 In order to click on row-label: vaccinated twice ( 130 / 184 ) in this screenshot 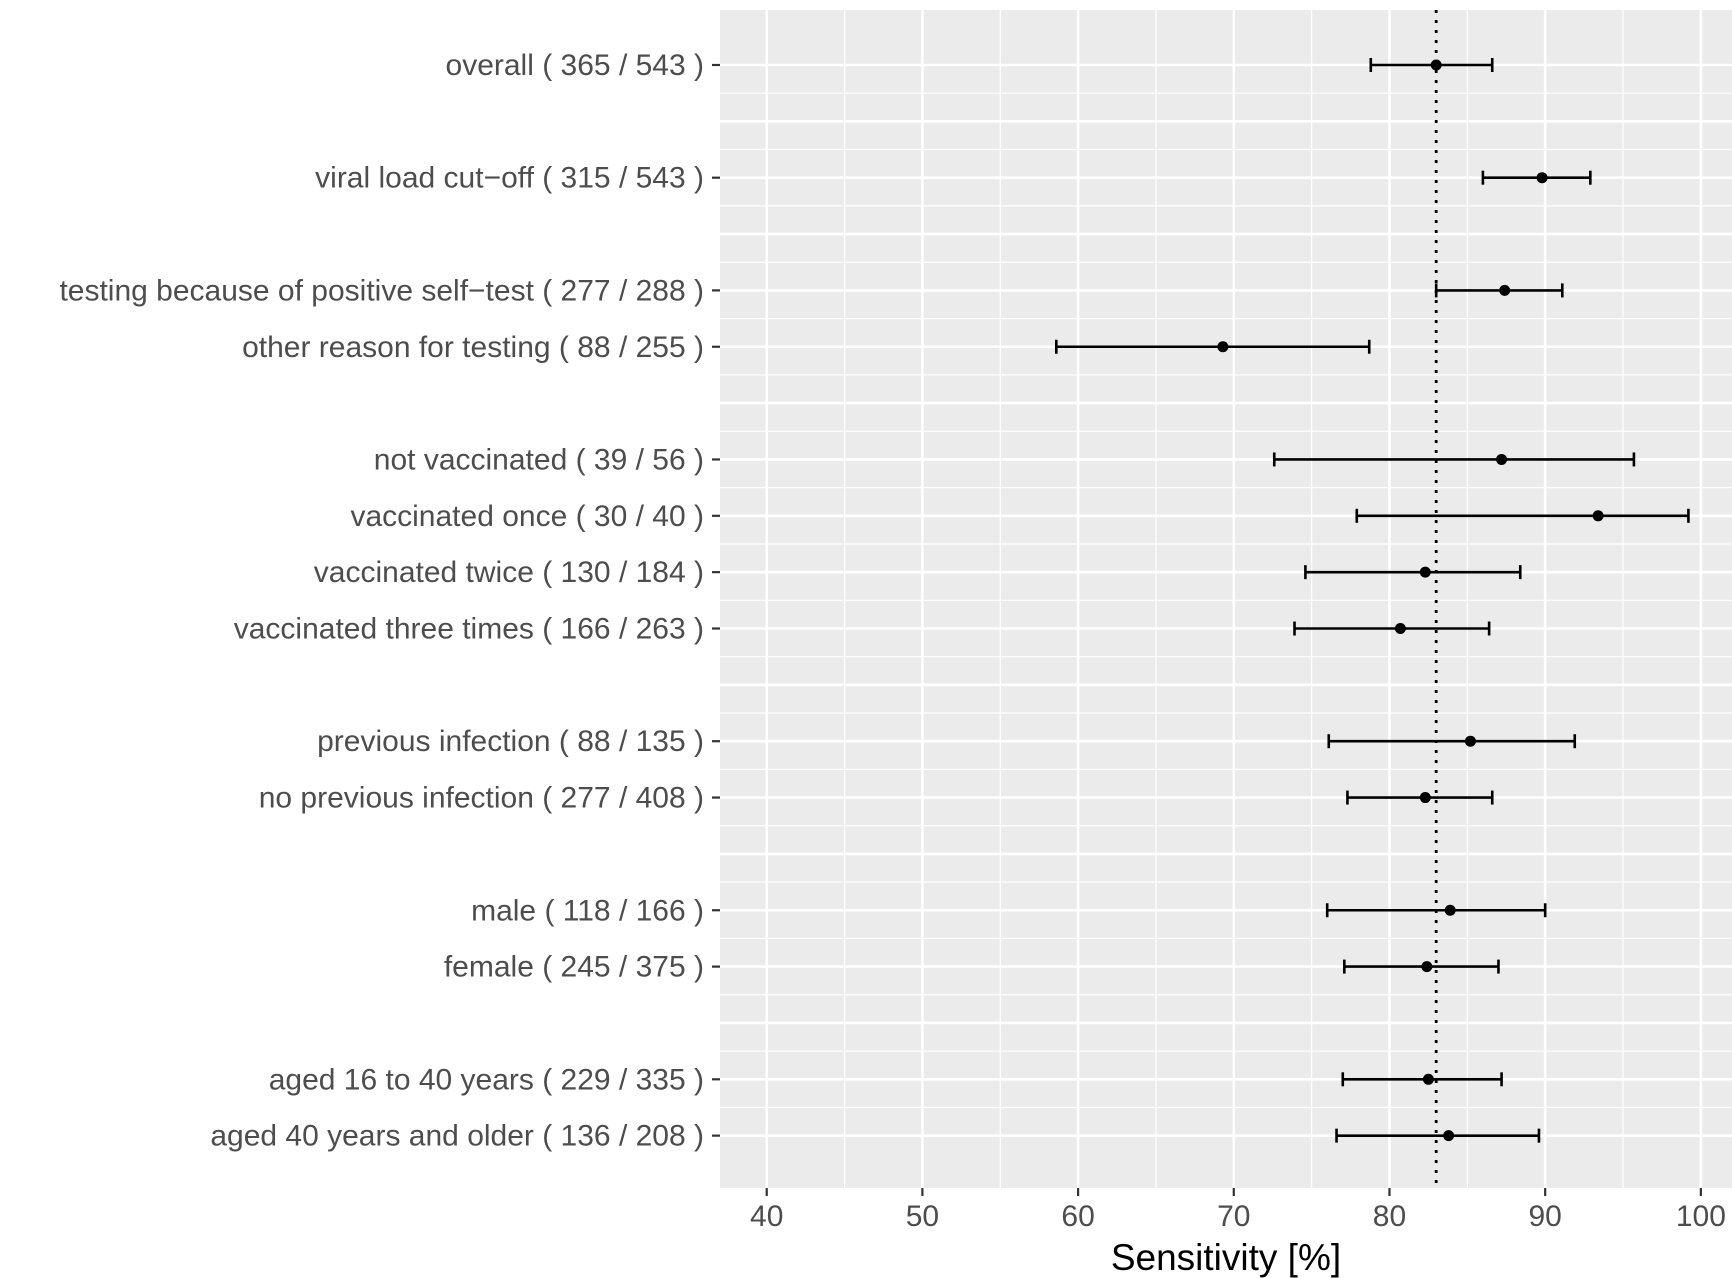, I will do `click(509, 572)`.